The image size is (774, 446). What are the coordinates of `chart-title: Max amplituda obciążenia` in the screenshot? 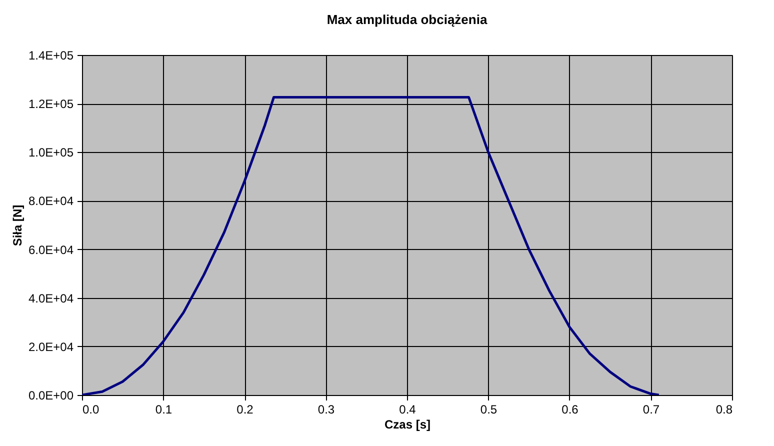 It's located at (407, 19).